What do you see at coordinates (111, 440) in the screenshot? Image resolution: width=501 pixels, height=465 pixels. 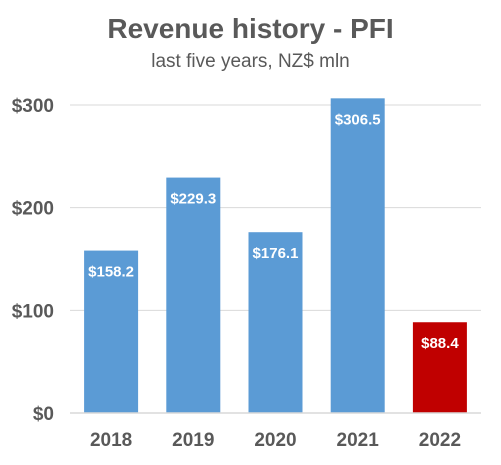 I see `x-tick-label: 2018` at bounding box center [111, 440].